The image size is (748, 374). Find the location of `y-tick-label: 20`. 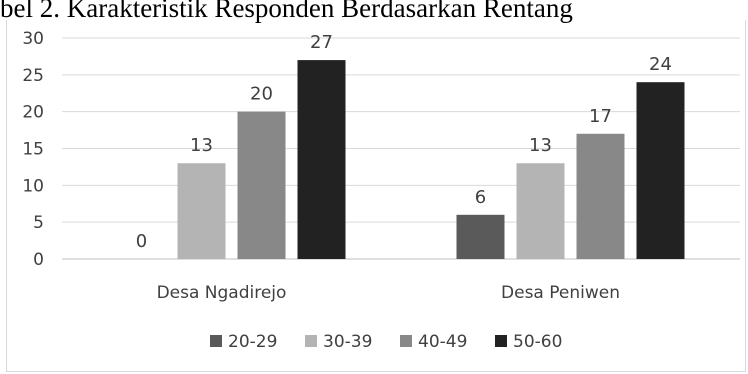

y-tick-label: 20 is located at coordinates (33, 113).